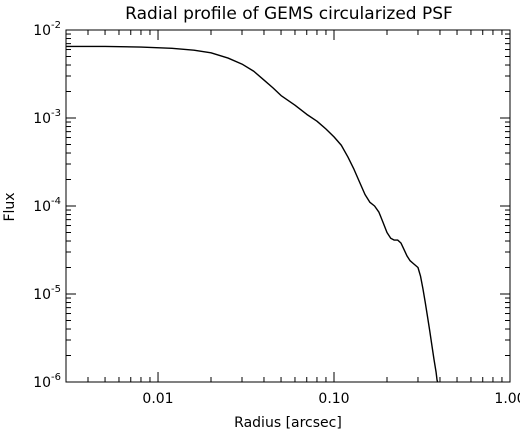 The width and height of the screenshot is (520, 436). Describe the element at coordinates (288, 423) in the screenshot. I see `x-axis-label: Radius [arcsec]` at that location.